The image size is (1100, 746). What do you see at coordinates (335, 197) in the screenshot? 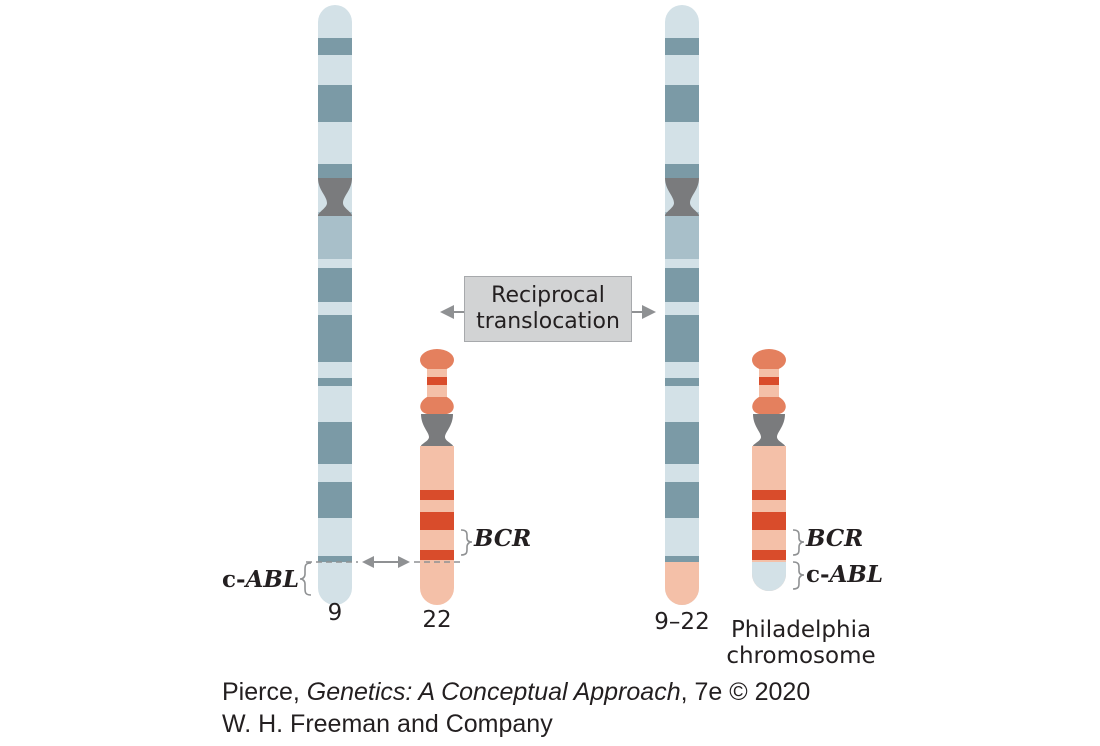
I see `chr9-centromere` at bounding box center [335, 197].